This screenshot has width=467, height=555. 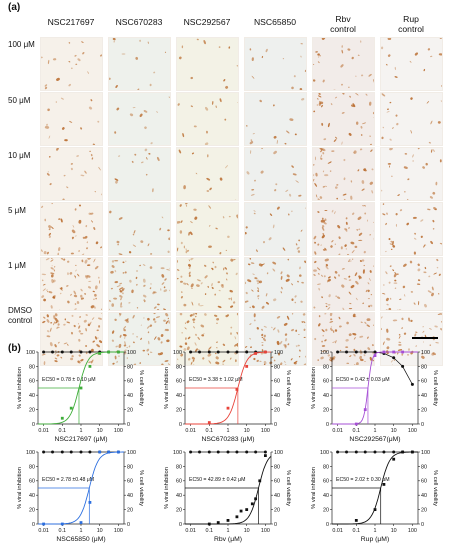 What do you see at coordinates (130, 467) in the screenshot?
I see `y2-tick-label: 80` at bounding box center [130, 467].